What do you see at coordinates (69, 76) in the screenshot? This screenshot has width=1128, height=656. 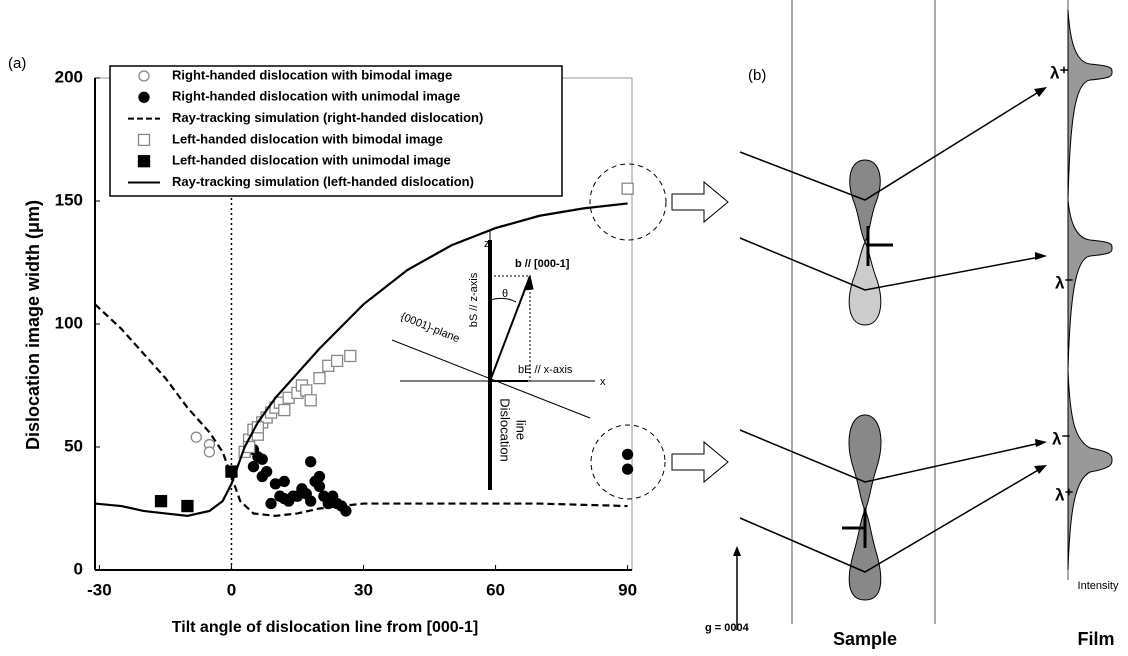 I see `y-tick-label: 200` at bounding box center [69, 76].